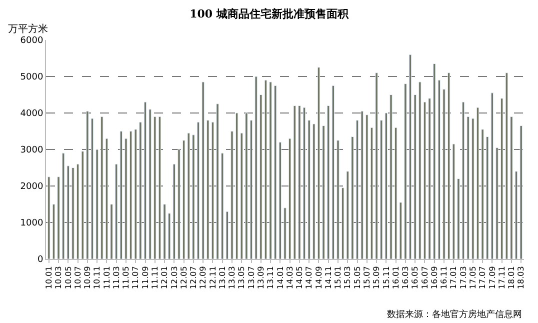  Describe the element at coordinates (68, 278) in the screenshot. I see `x-tick-label: 10.05` at that location.